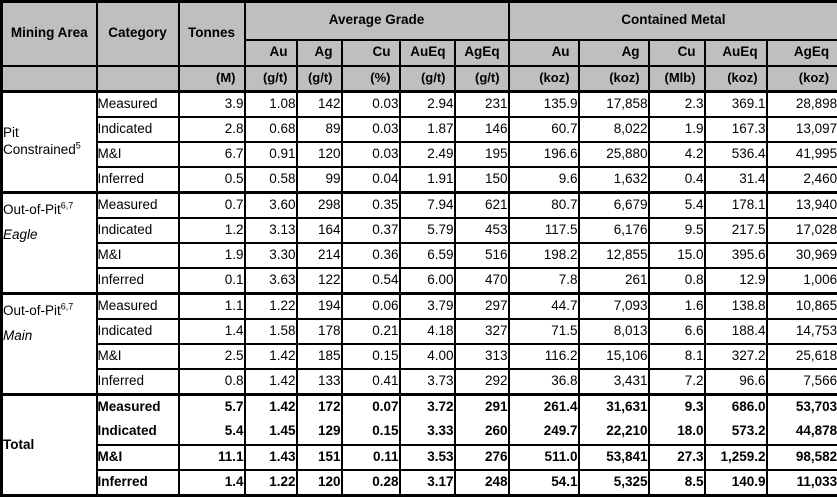 This screenshot has width=837, height=497. Describe the element at coordinates (676, 457) in the screenshot. I see `value-cell: 27.3` at that location.